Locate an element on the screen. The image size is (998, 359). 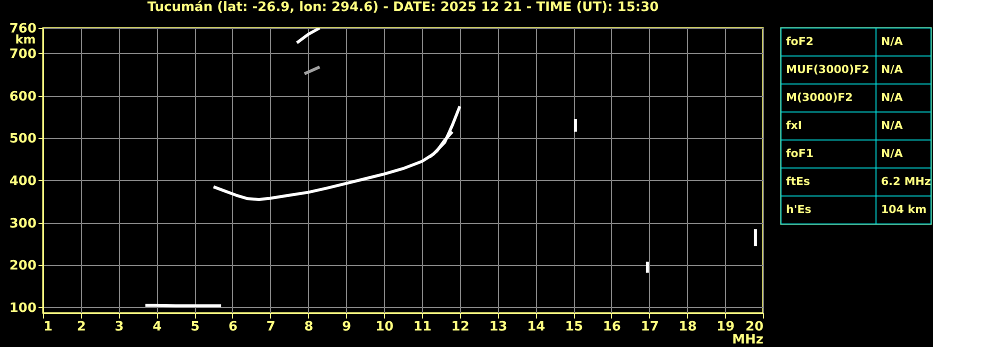
text: 6.2 MHz is located at coordinates (906, 181).